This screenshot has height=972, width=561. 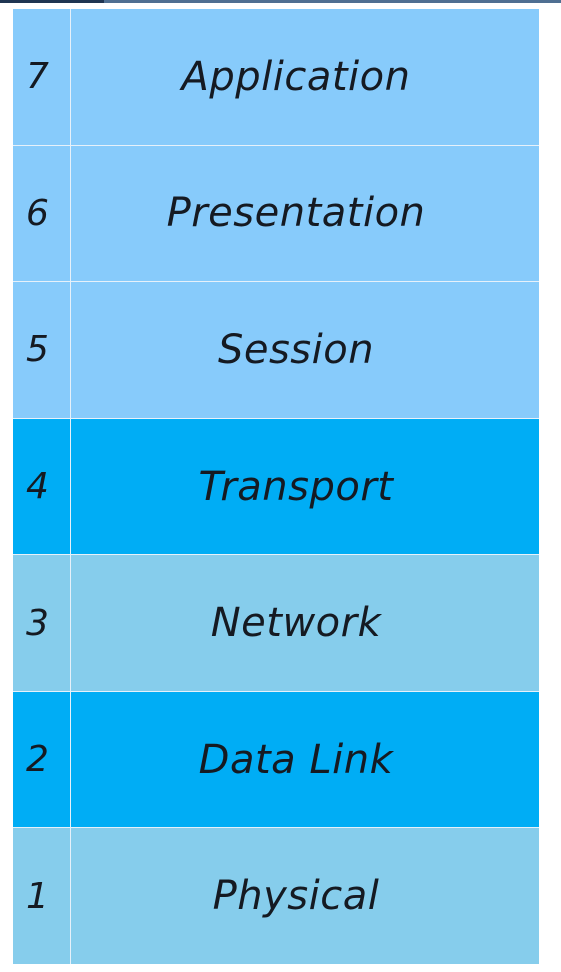 I want to click on layer-name: Network, so click(x=296, y=623).